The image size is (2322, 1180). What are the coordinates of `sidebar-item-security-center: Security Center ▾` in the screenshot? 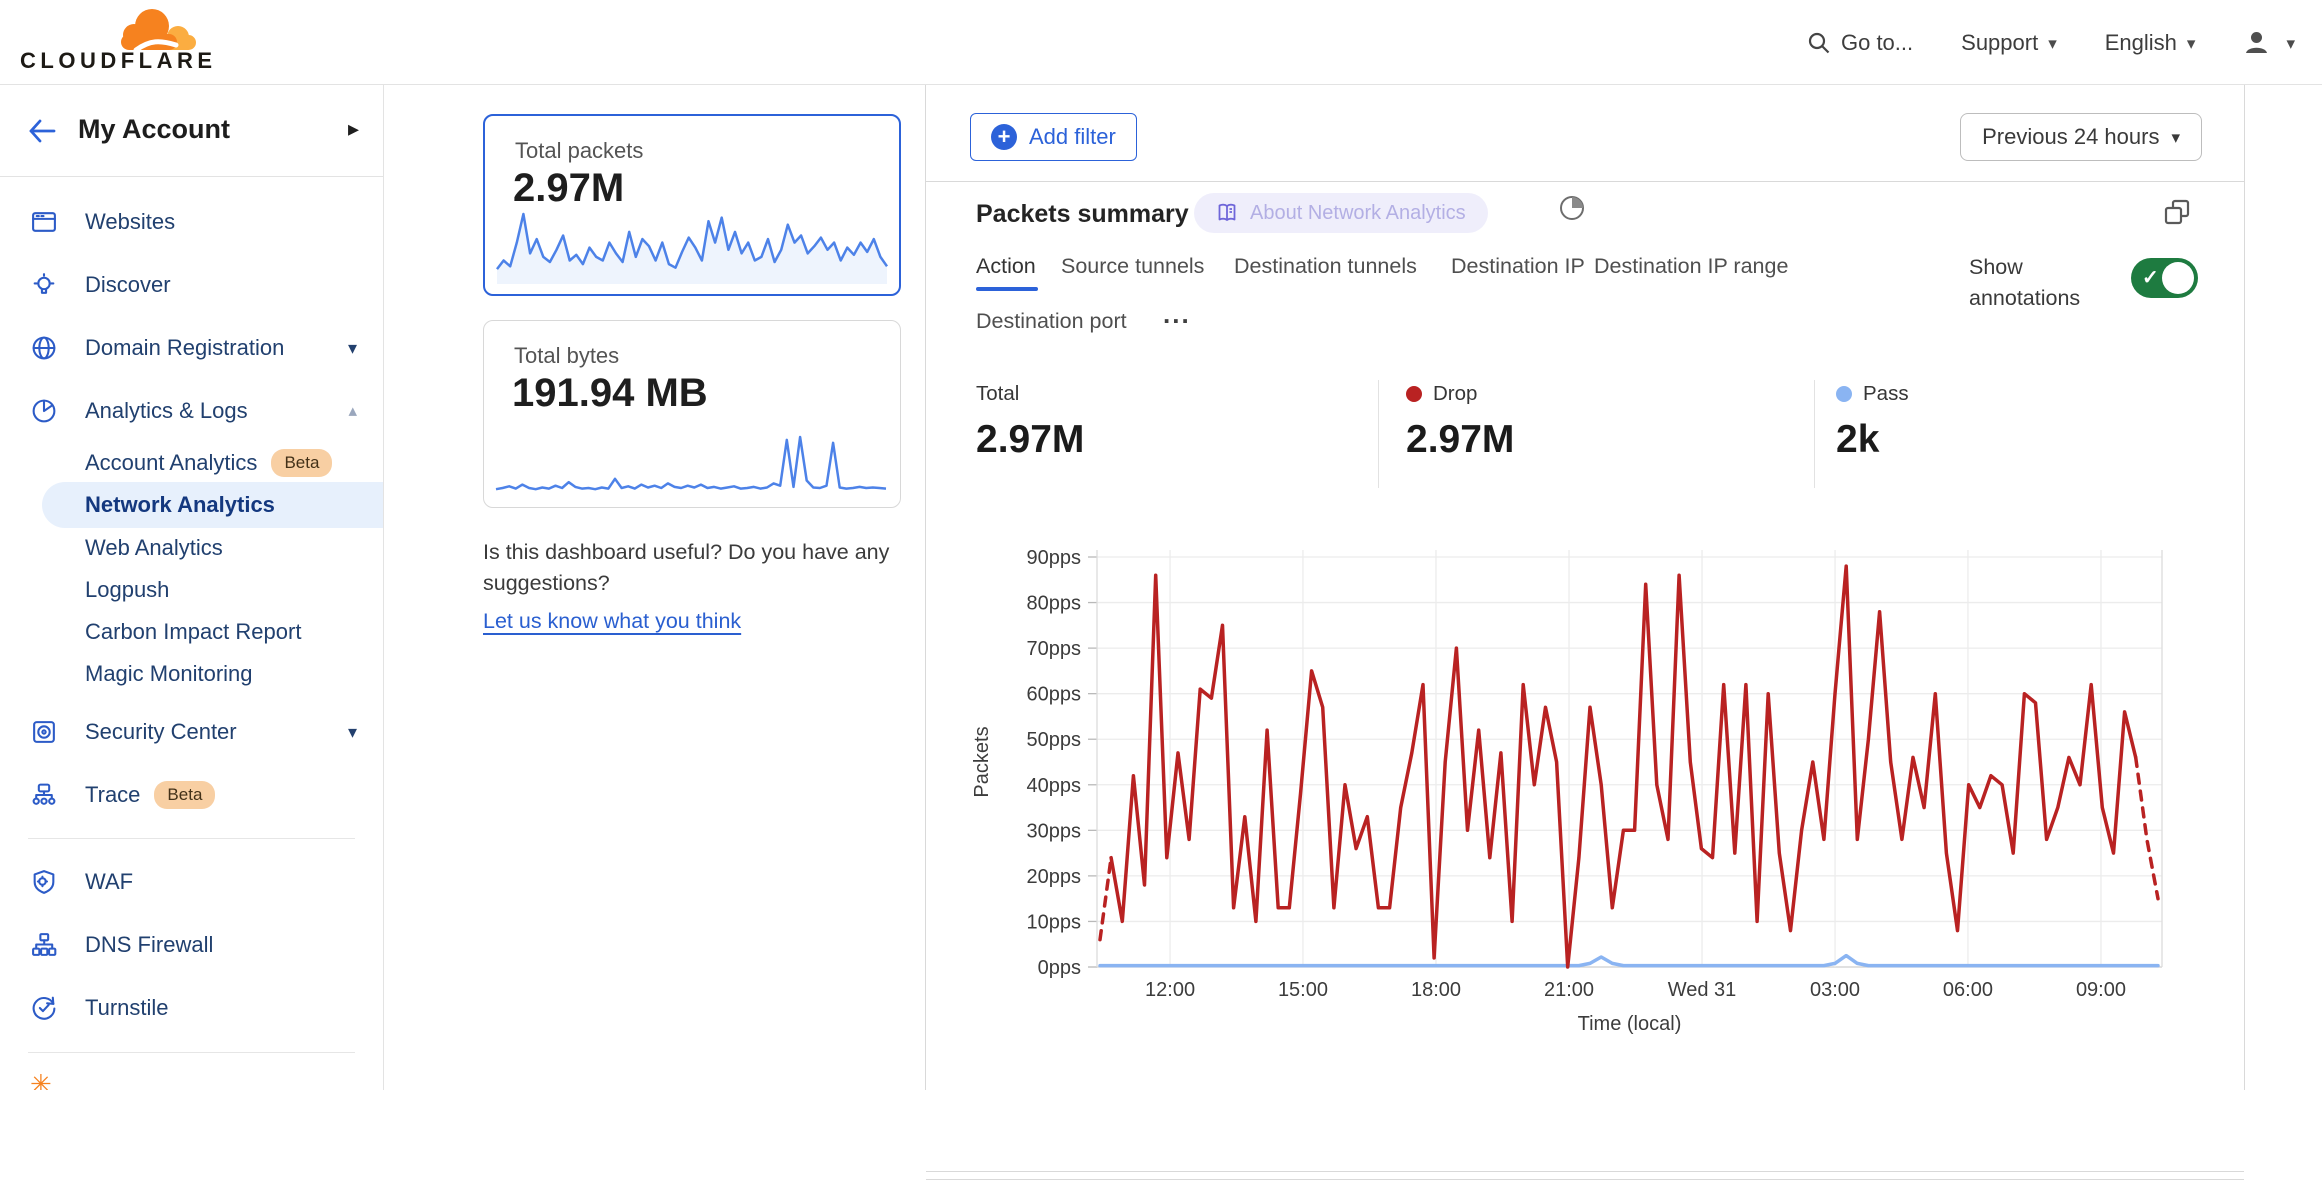 It's located at (191, 732).